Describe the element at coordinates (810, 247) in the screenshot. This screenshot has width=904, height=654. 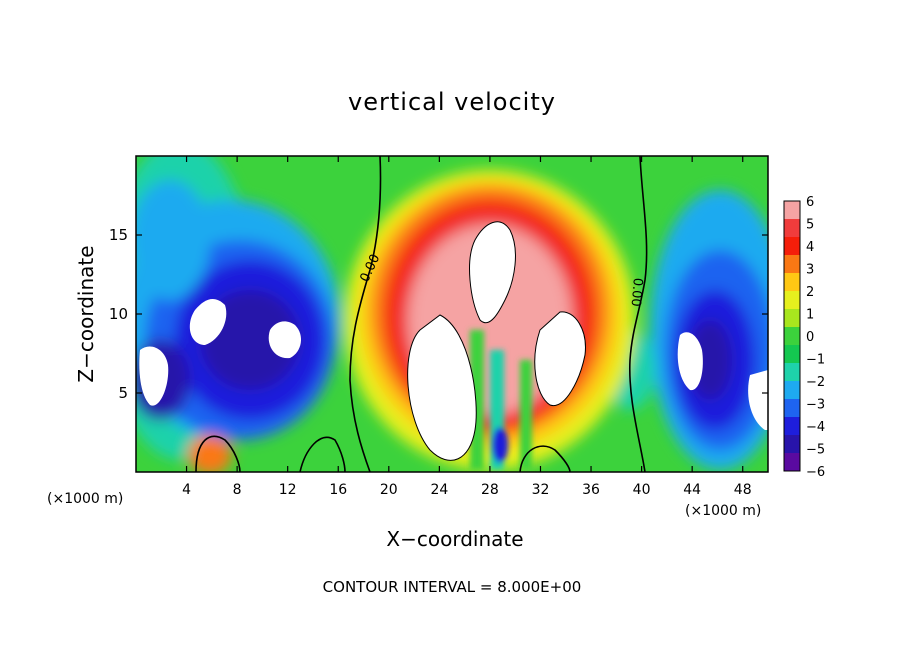
I see `colorbar-tick-label: 4` at that location.